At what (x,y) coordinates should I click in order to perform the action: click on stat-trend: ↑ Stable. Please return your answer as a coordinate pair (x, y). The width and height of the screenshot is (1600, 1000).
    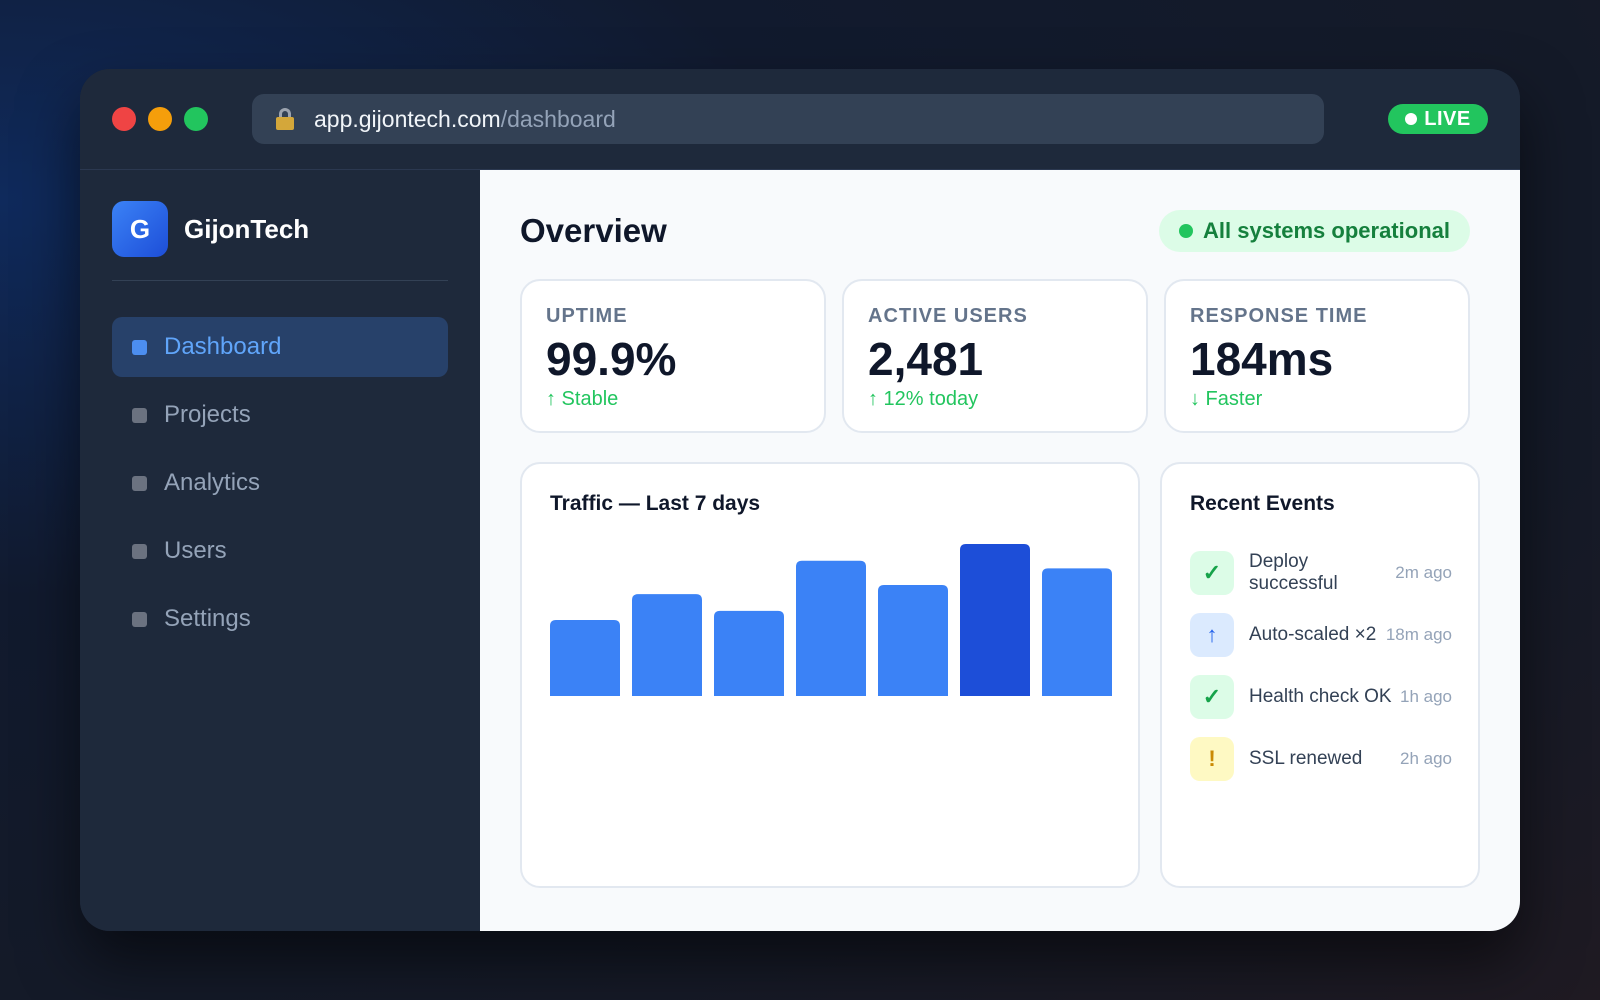
    Looking at the image, I should click on (582, 399).